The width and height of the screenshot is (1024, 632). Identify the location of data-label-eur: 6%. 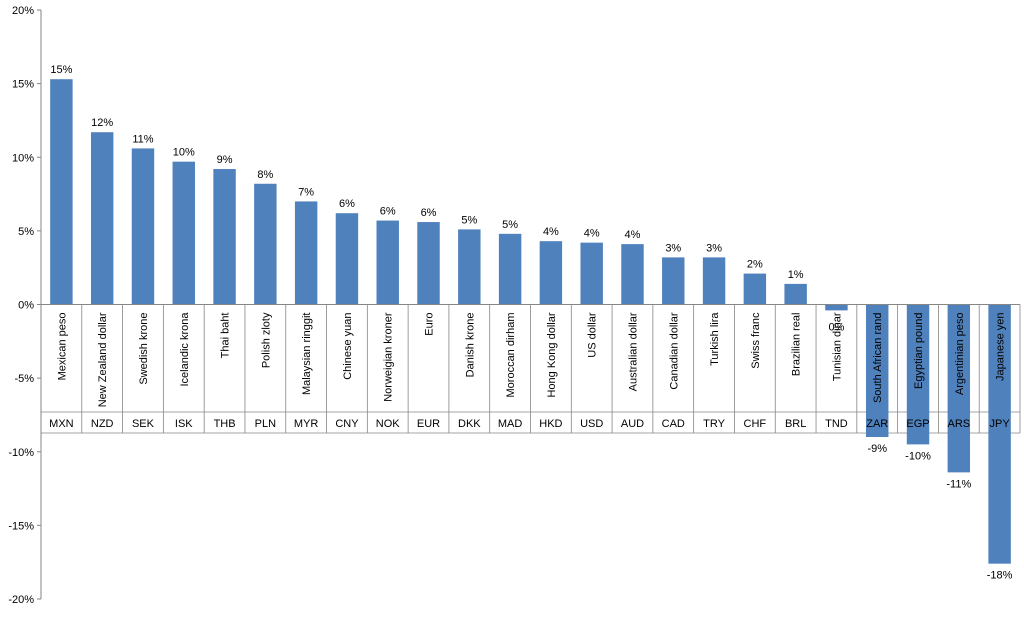
(429, 213).